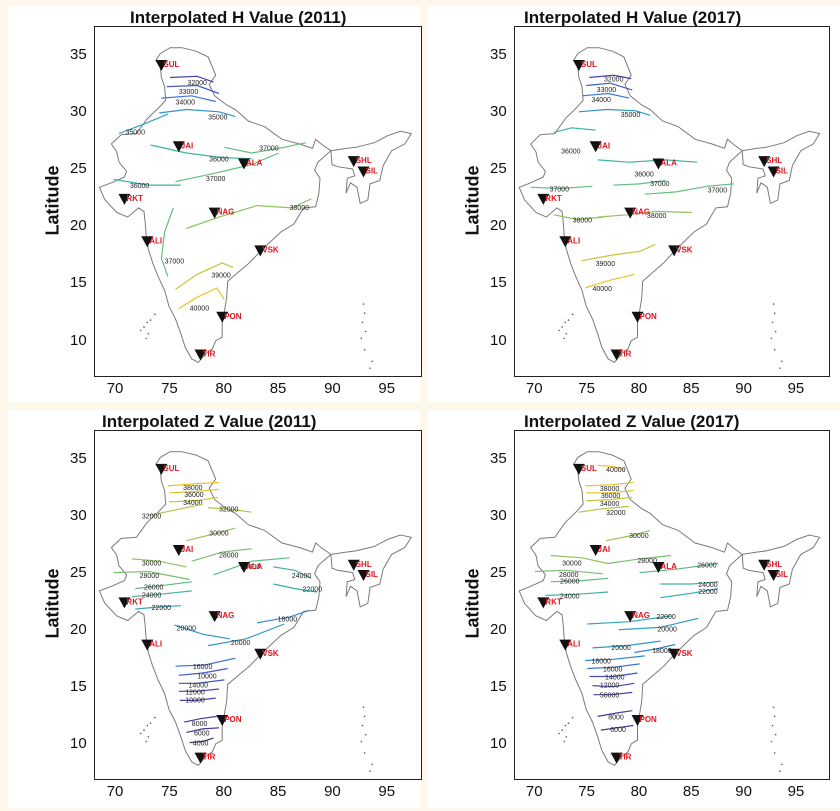  Describe the element at coordinates (155, 644) in the screenshot. I see `station-label: ALI` at that location.